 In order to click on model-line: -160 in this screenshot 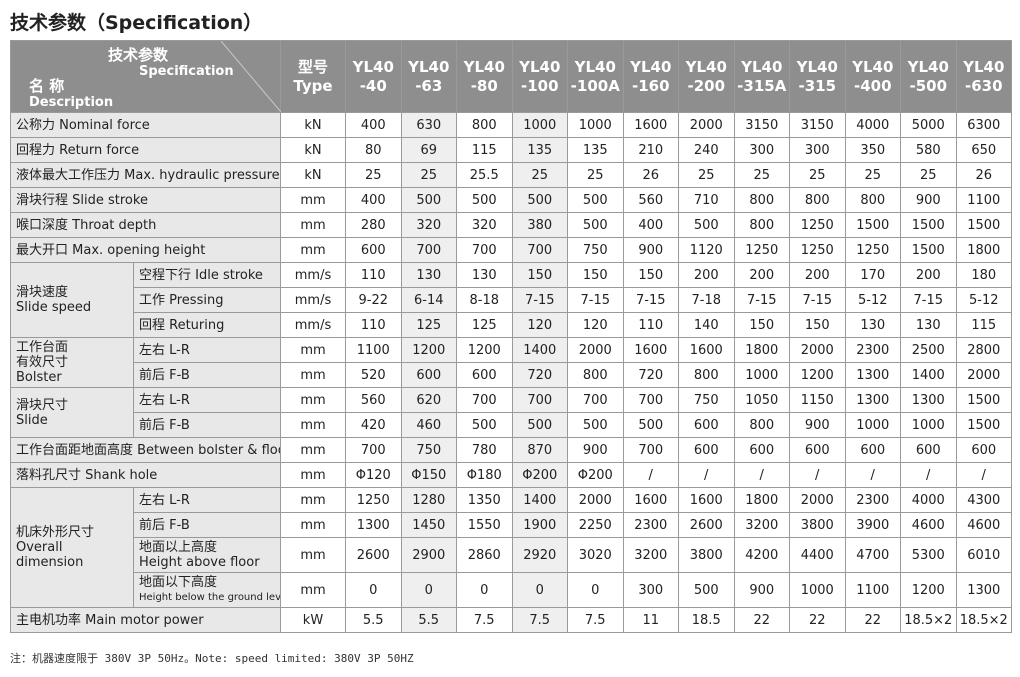, I will do `click(650, 85)`.